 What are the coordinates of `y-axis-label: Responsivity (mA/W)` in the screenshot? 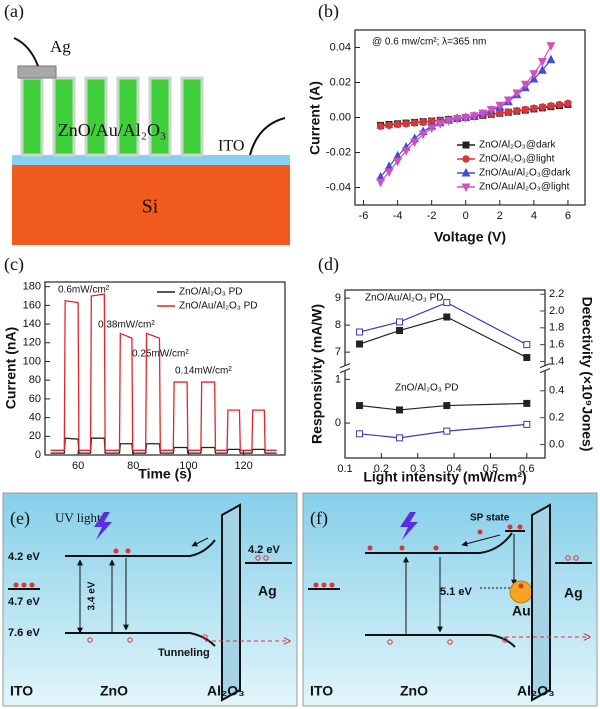 It's located at (317, 374).